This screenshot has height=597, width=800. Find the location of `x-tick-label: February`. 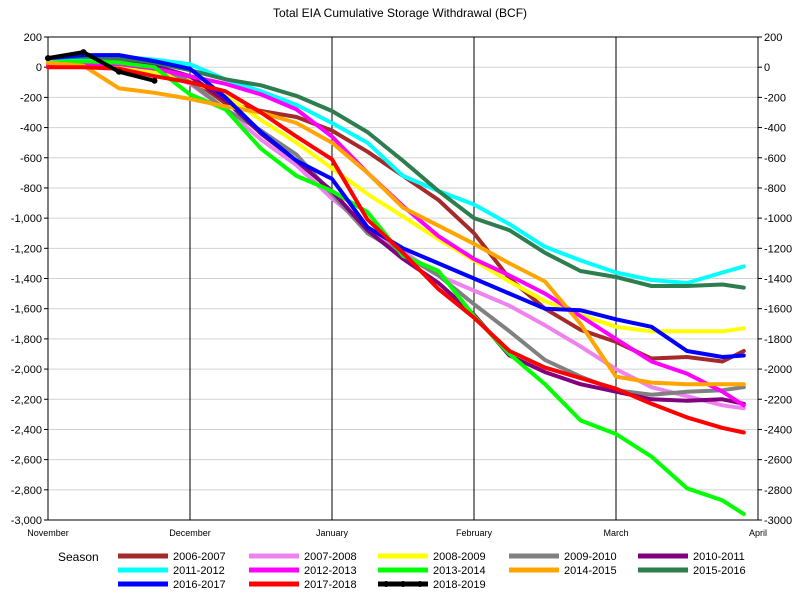

x-tick-label: February is located at coordinates (474, 533).